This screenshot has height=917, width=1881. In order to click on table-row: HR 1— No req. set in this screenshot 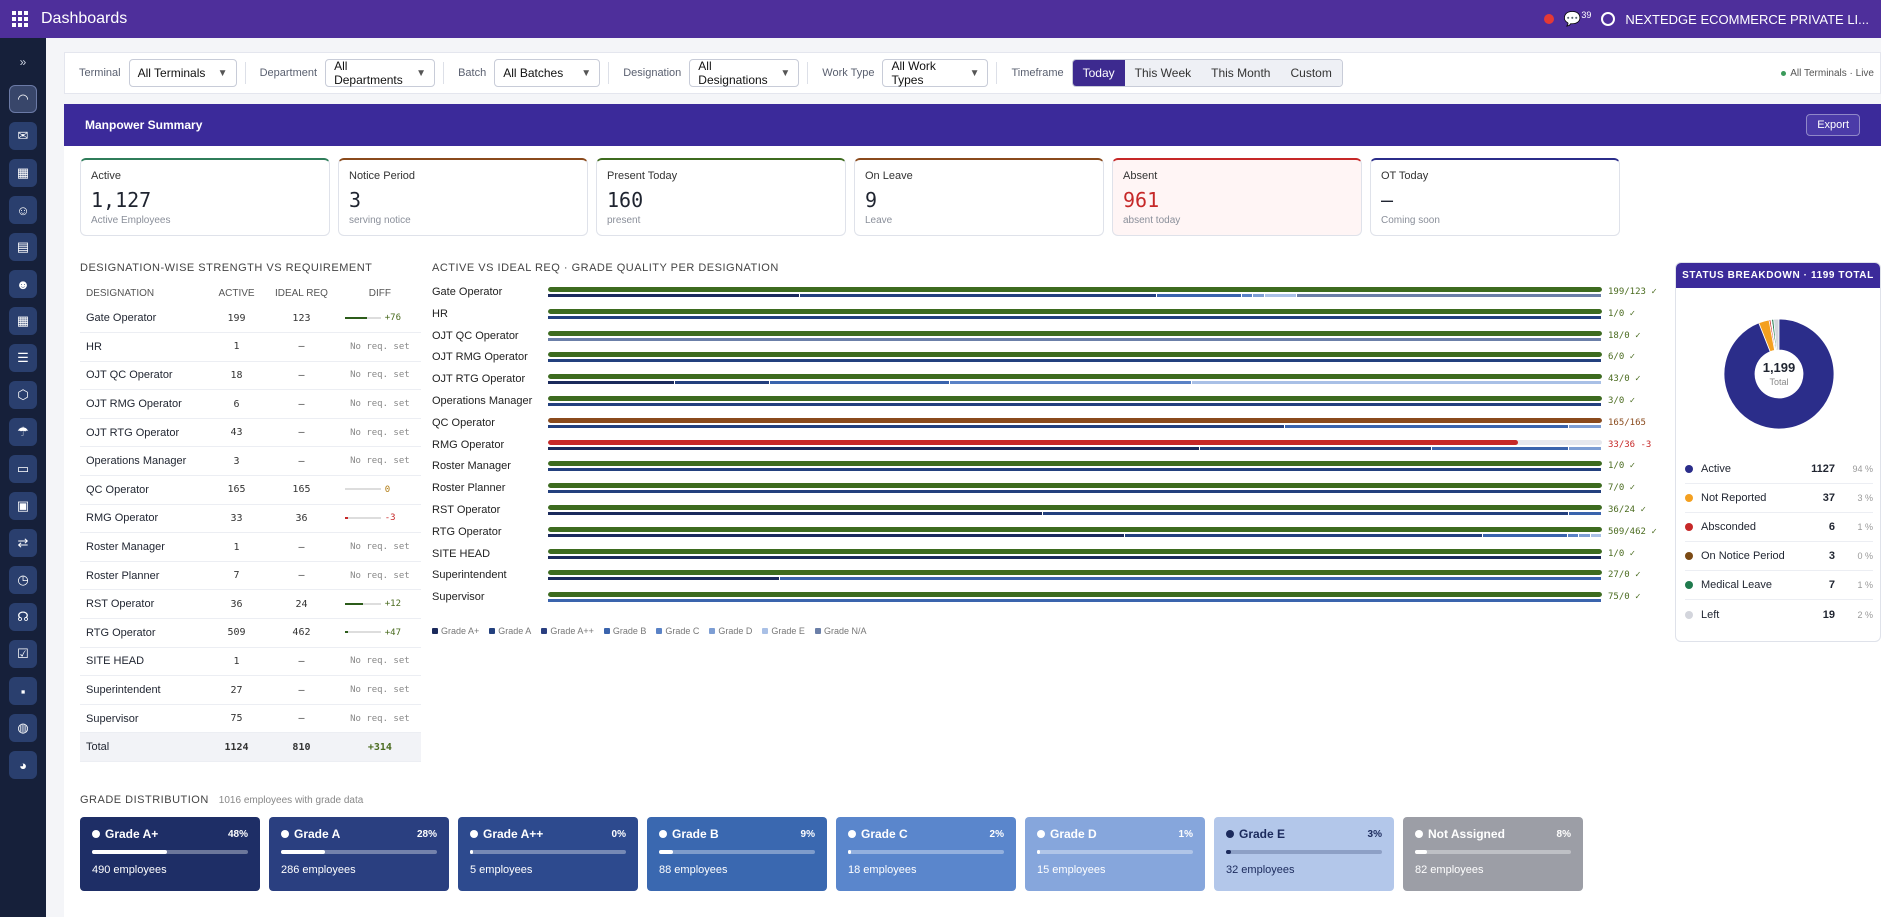, I will do `click(250, 347)`.